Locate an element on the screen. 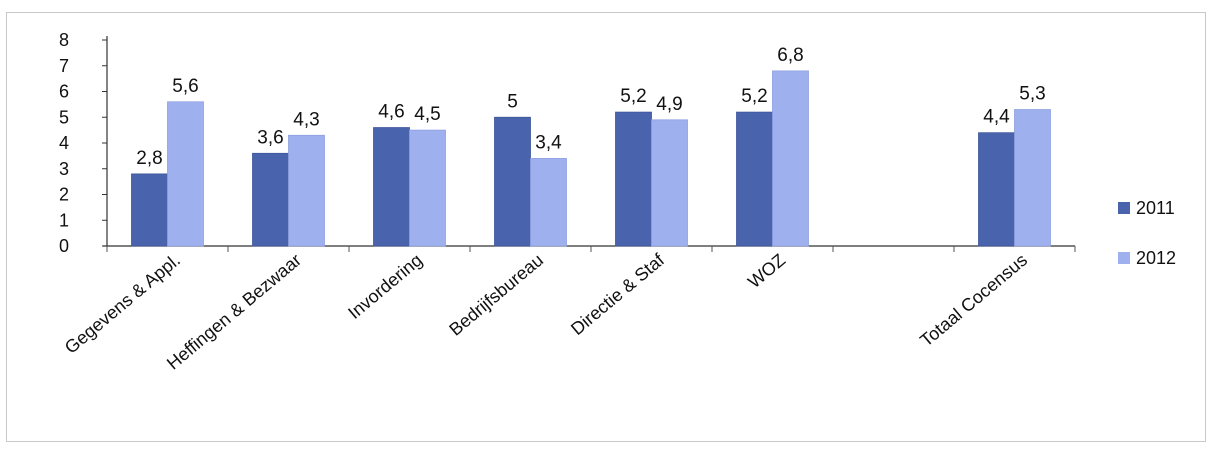 Image resolution: width=1217 pixels, height=459 pixels. data-label-2012-4: 4,9 is located at coordinates (669, 104).